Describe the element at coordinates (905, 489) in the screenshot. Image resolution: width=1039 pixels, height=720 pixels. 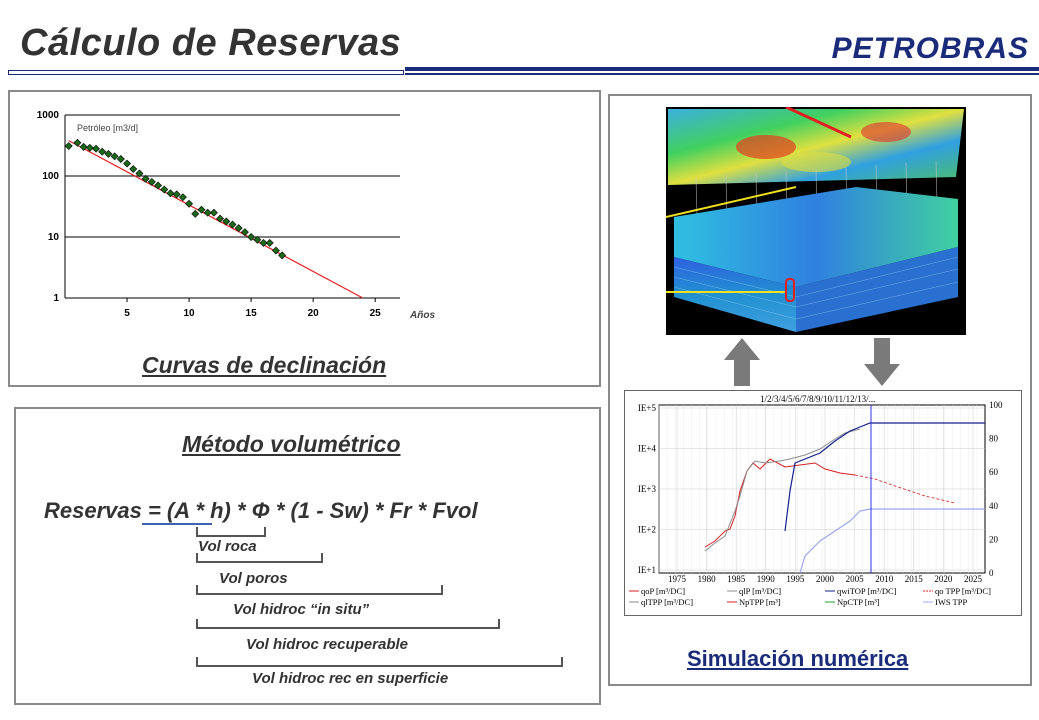
I see `sim-series-qotpp` at that location.